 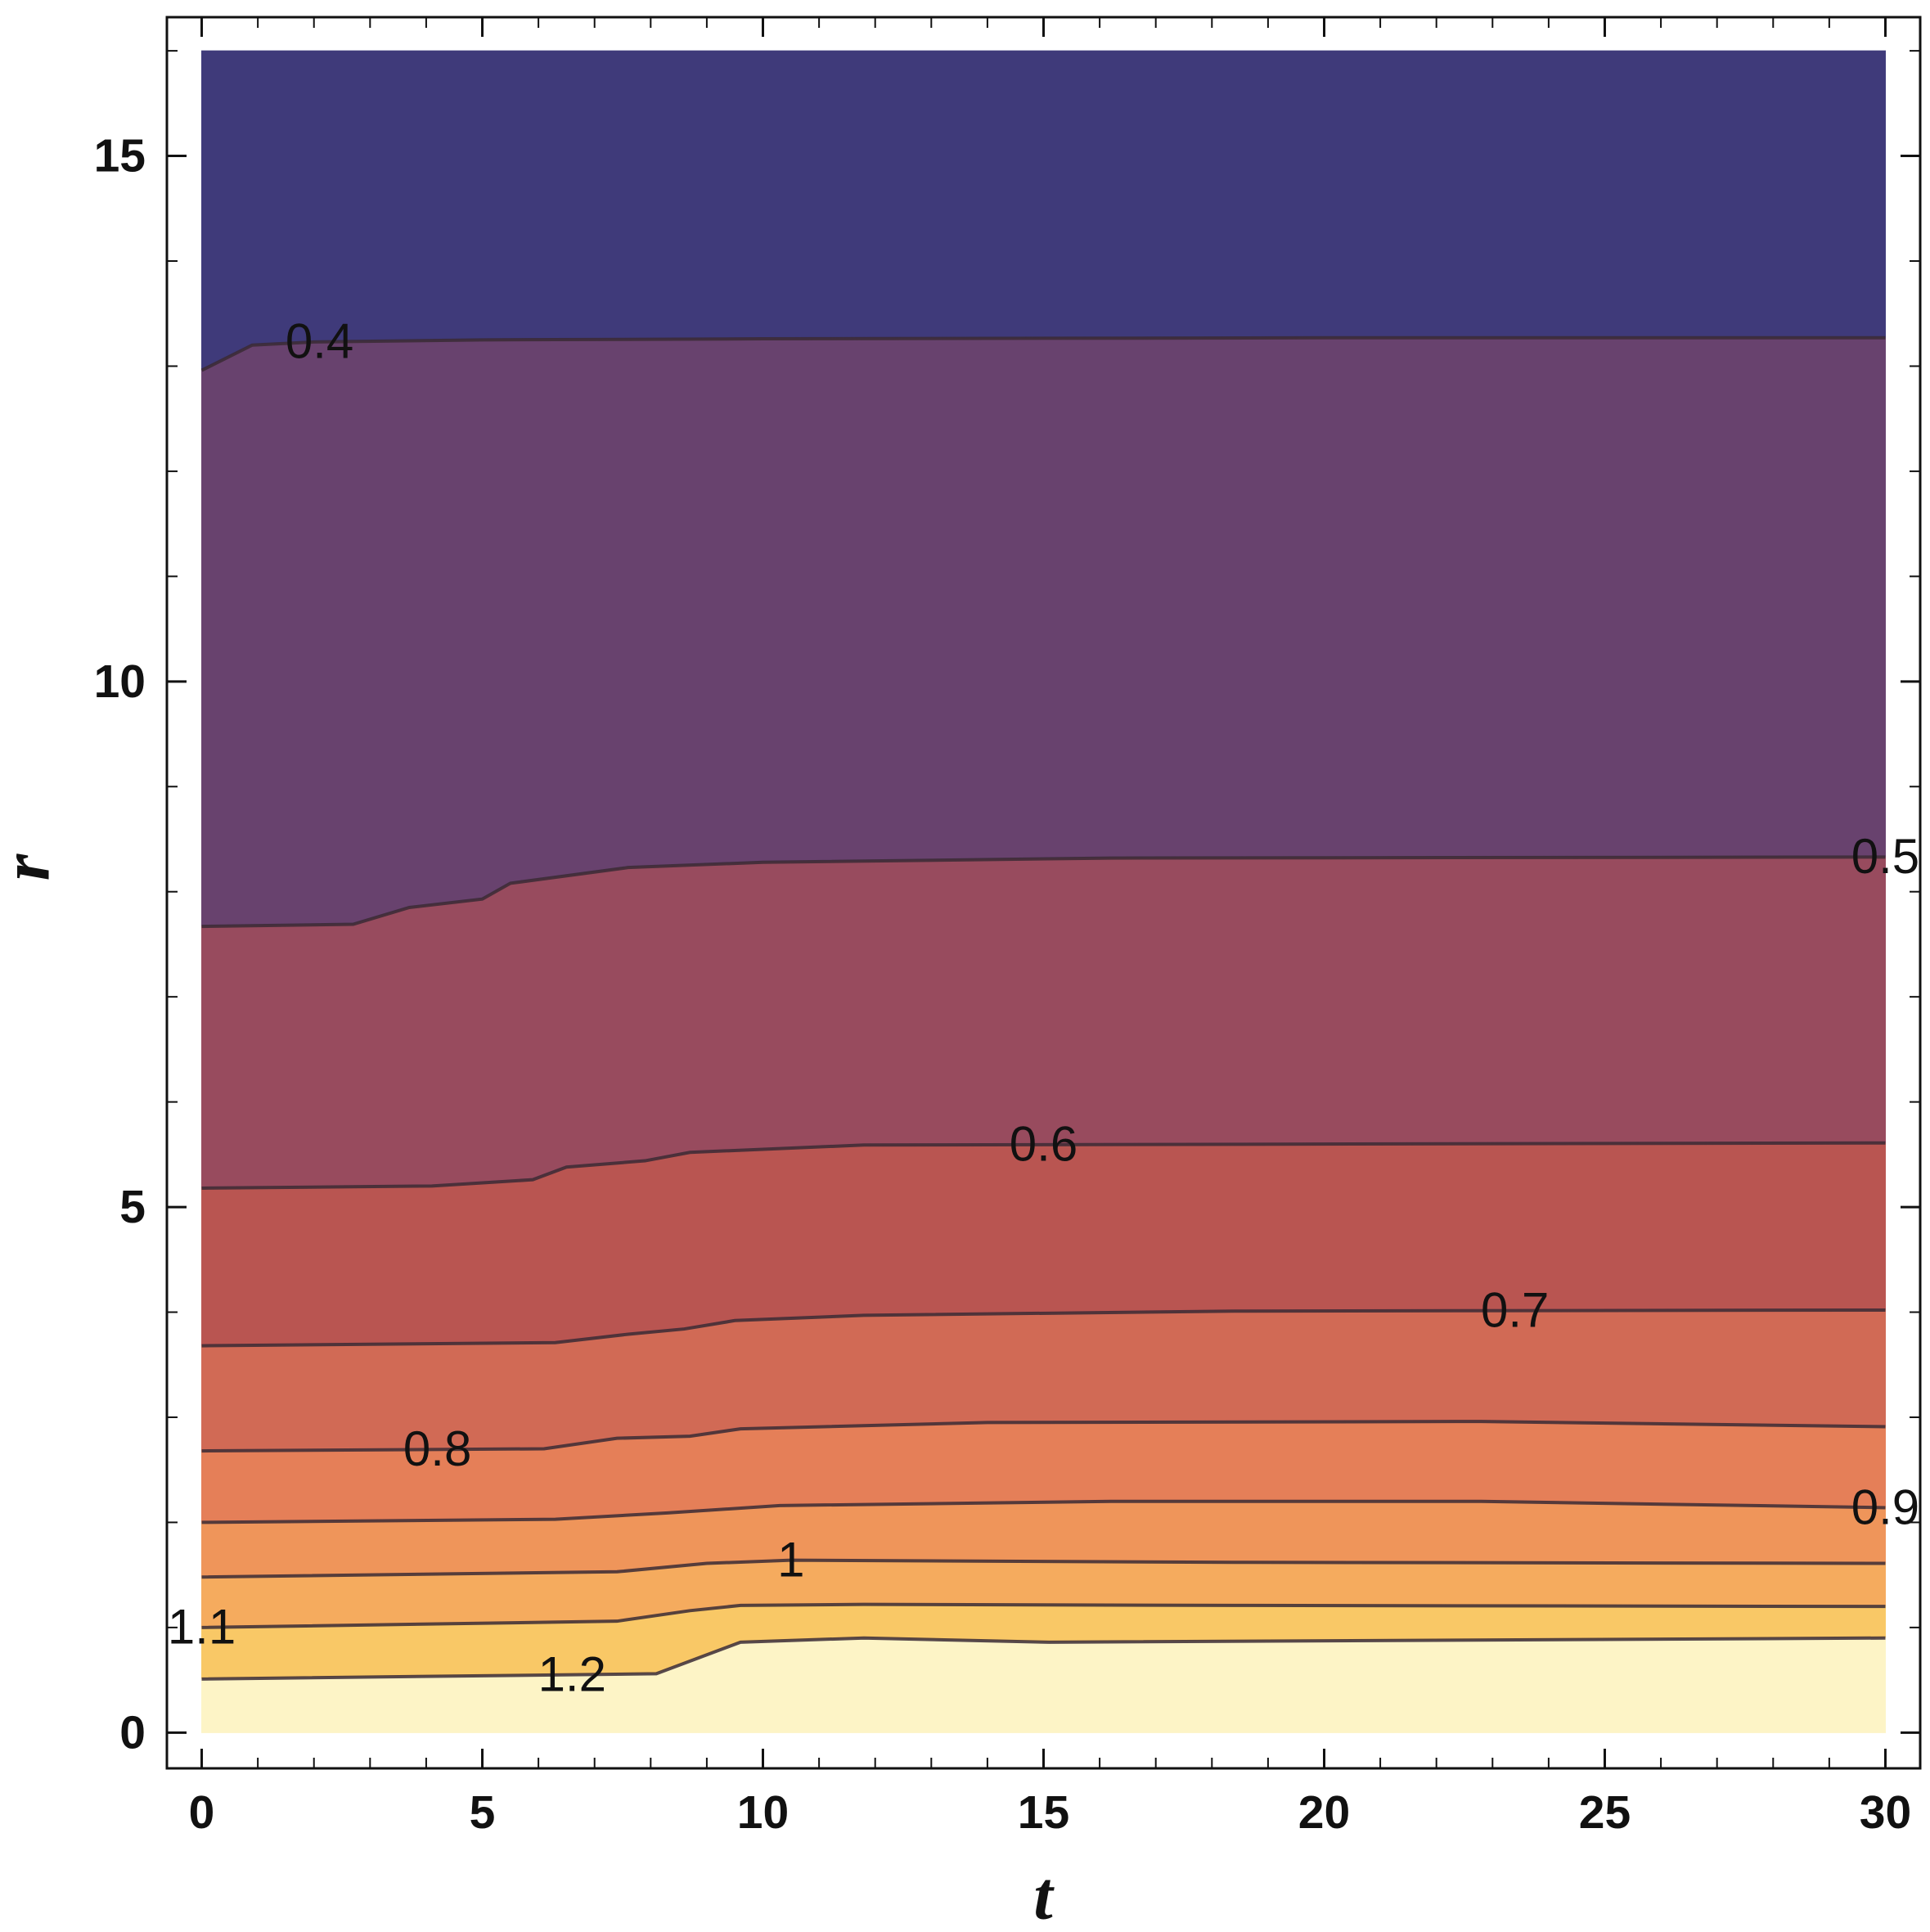 I want to click on y-tick-label: 5, so click(x=132, y=1207).